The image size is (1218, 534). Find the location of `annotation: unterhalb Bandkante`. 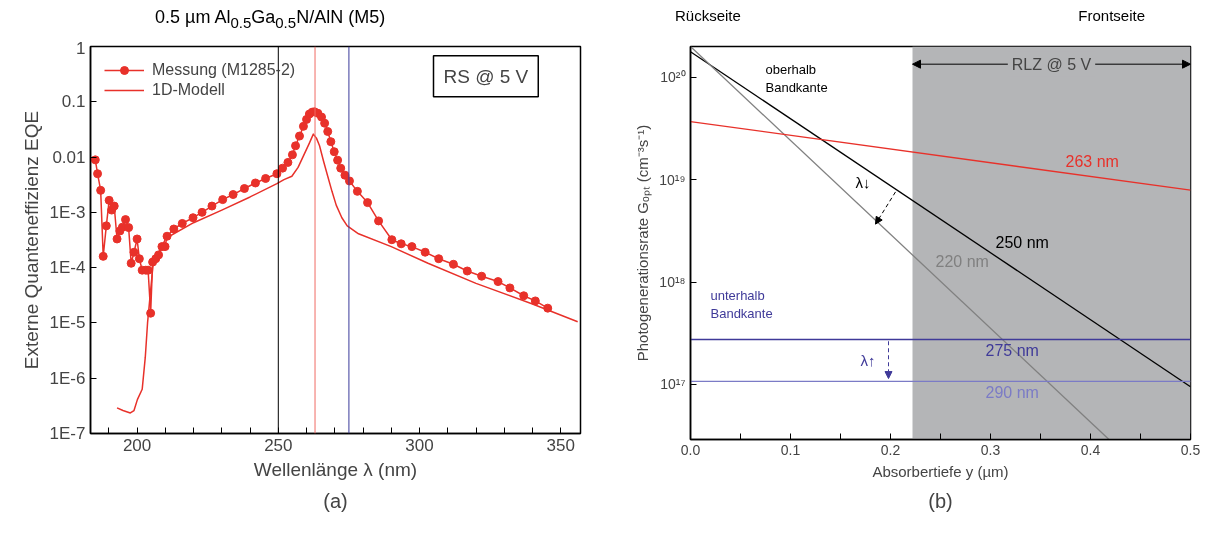

annotation: unterhalb Bandkante is located at coordinates (741, 305).